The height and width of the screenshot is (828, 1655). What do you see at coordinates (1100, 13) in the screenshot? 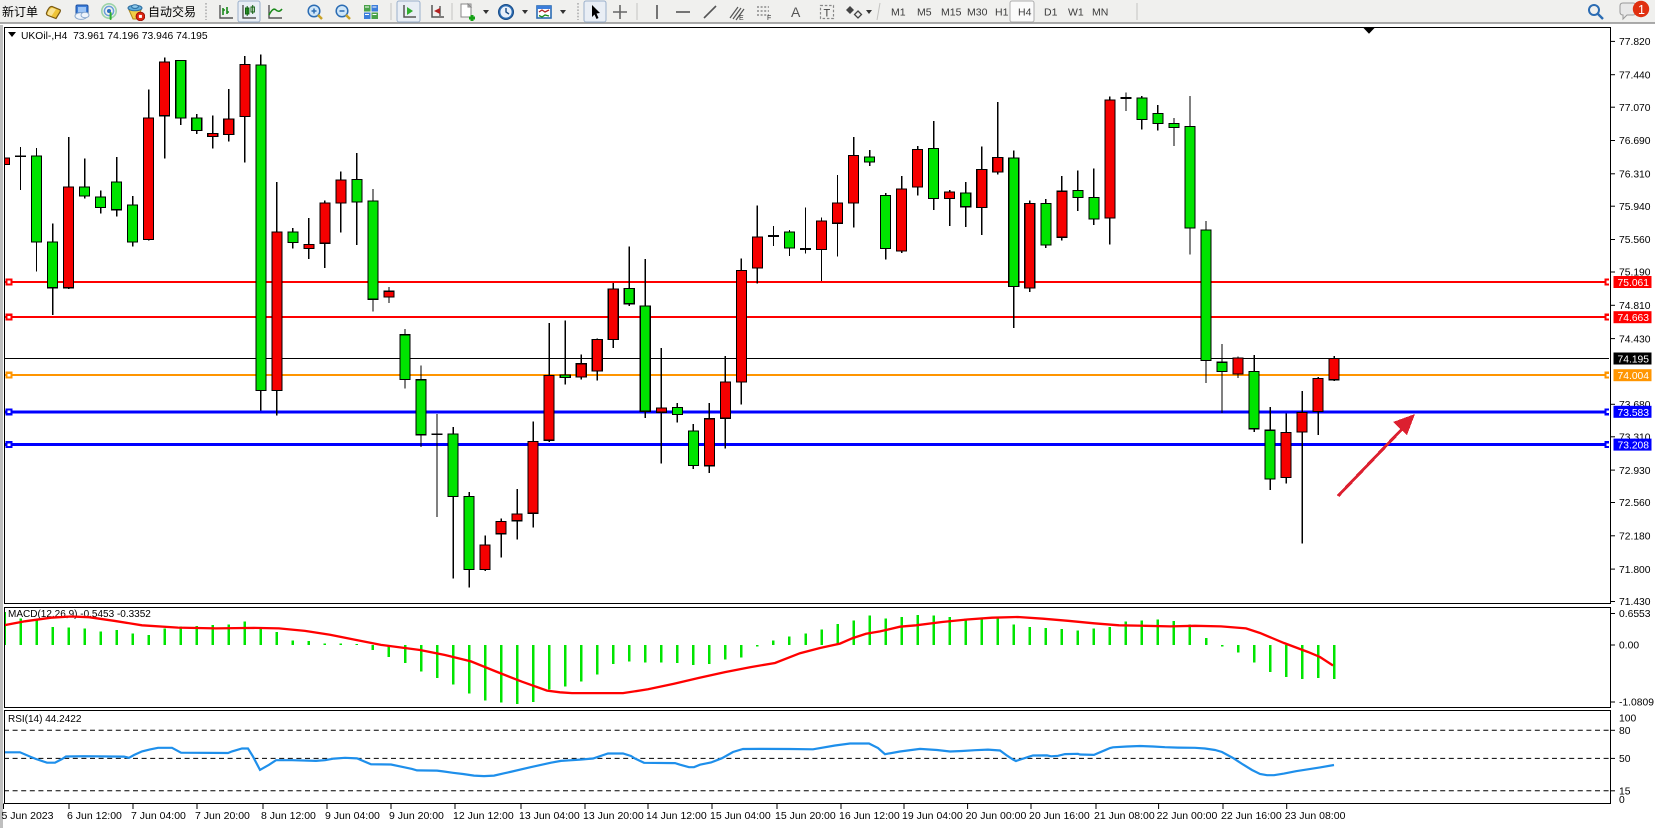
I see `svg-text: MN` at bounding box center [1100, 13].